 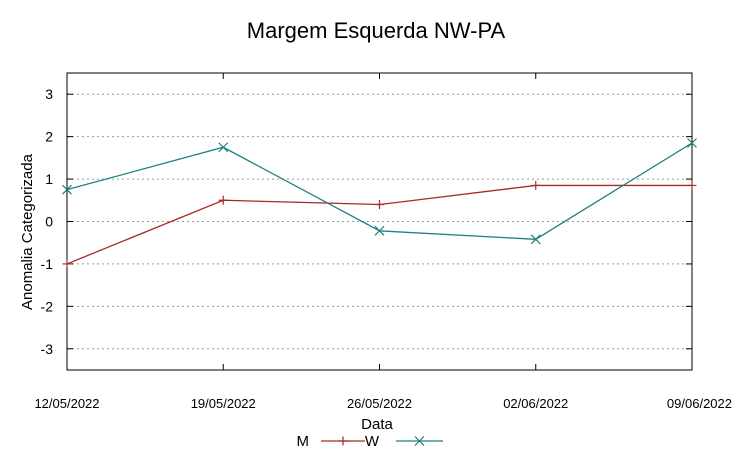 What do you see at coordinates (303, 441) in the screenshot?
I see `legend-label-m: M` at bounding box center [303, 441].